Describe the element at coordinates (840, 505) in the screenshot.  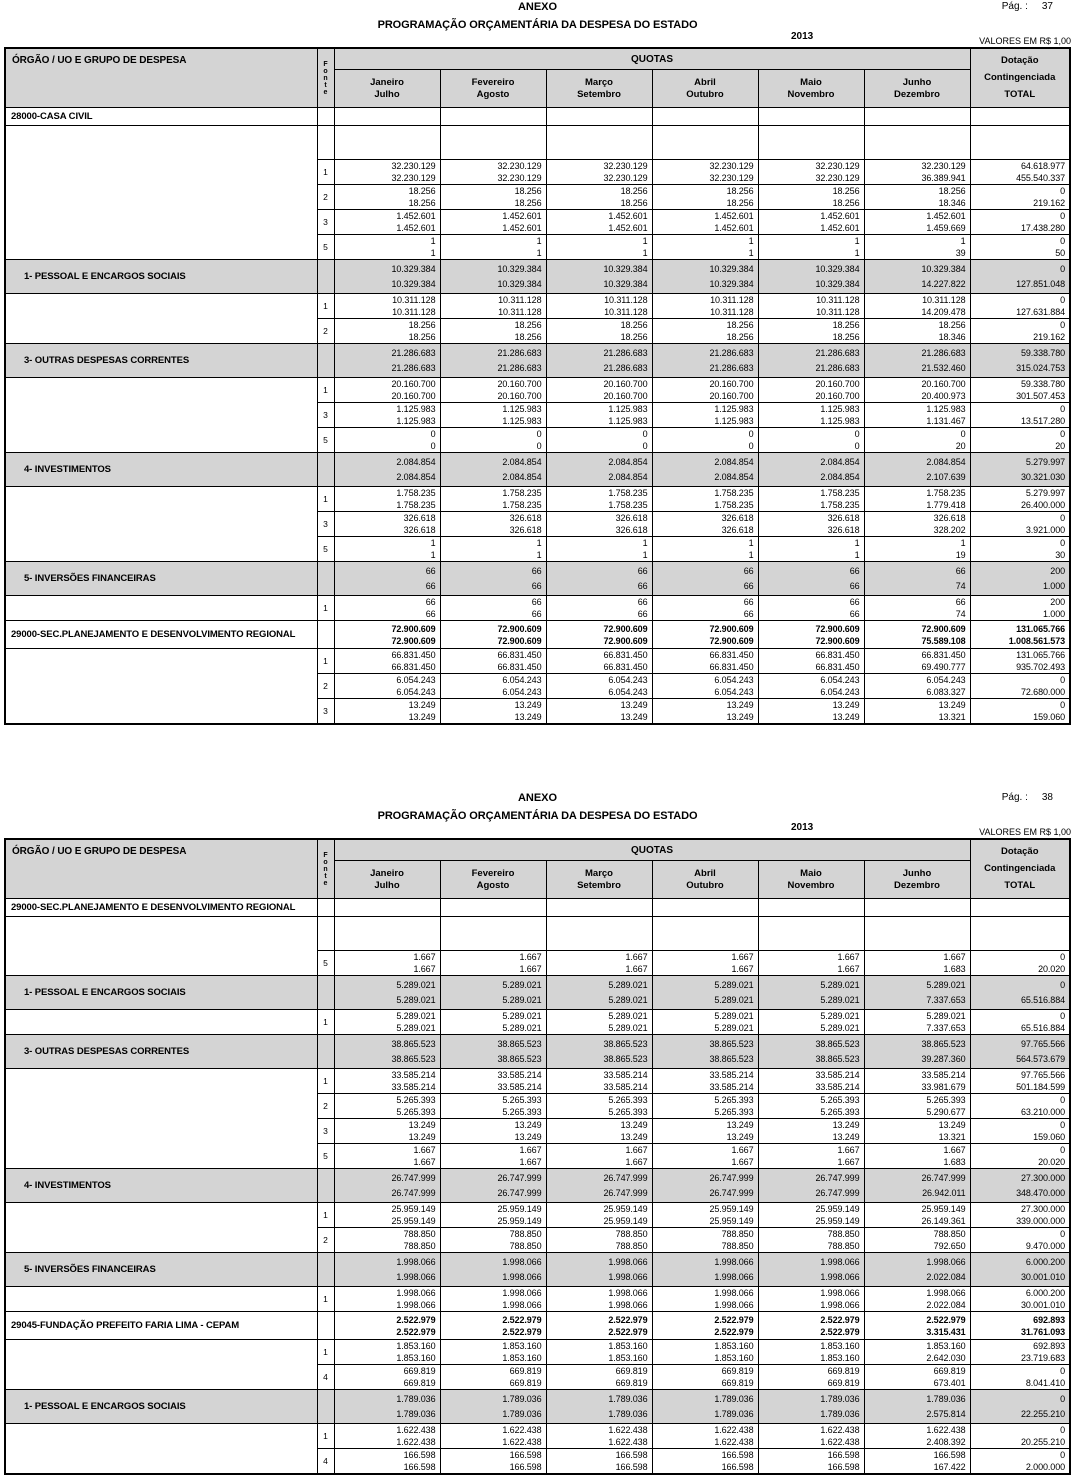
I see `quota-cell-maio-novembro-bottom: 1.758.235` at that location.